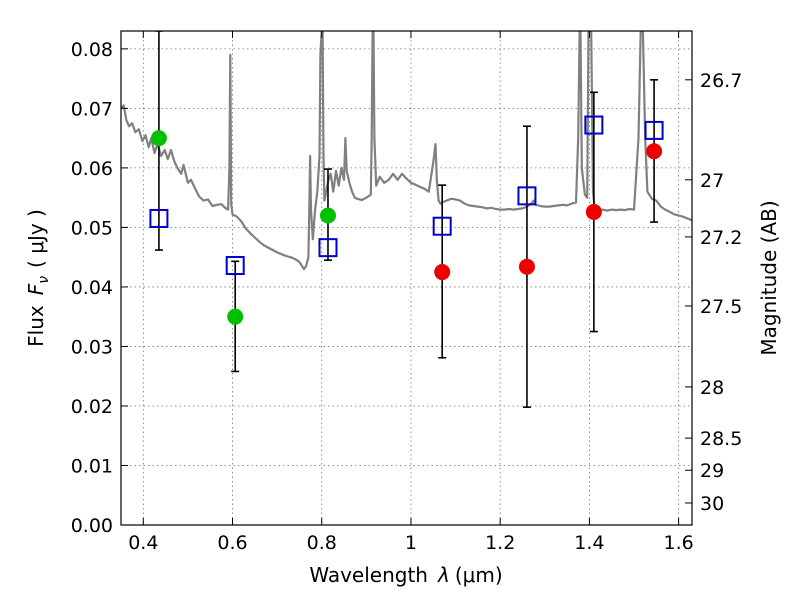 This screenshot has height=600, width=800. Describe the element at coordinates (713, 292) in the screenshot. I see `y2-axis-ticks: 26.7 27 27.2 27.5 28 28.5 29 30` at that location.